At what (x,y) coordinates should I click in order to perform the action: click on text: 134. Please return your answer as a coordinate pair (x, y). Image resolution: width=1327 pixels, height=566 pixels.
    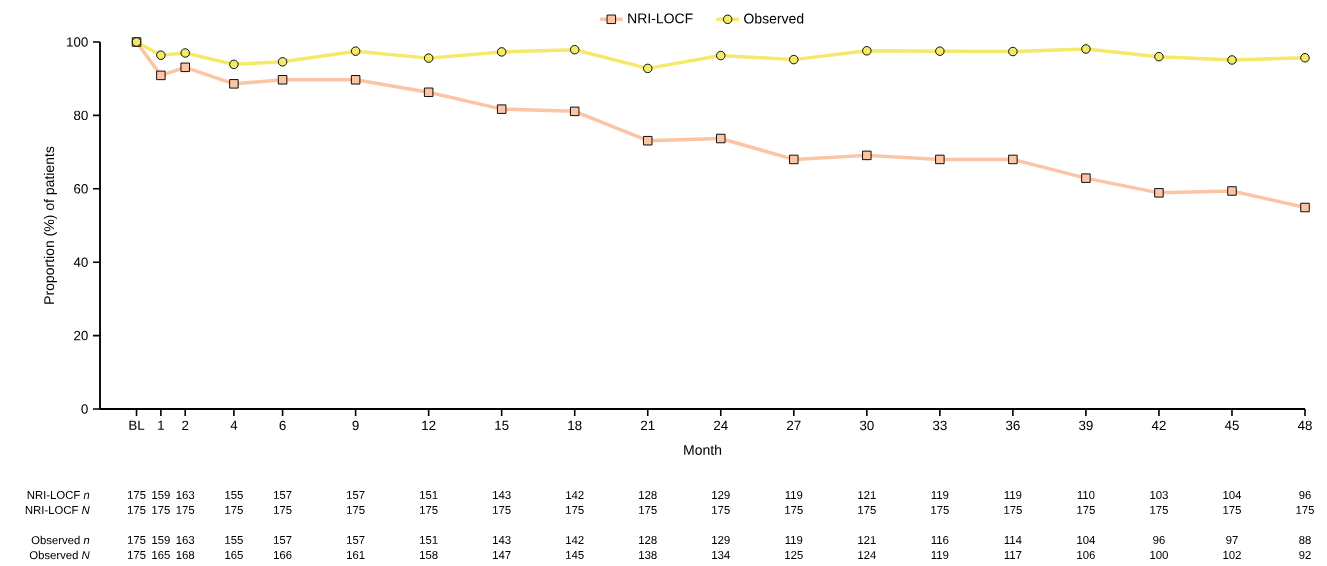
    Looking at the image, I should click on (721, 554).